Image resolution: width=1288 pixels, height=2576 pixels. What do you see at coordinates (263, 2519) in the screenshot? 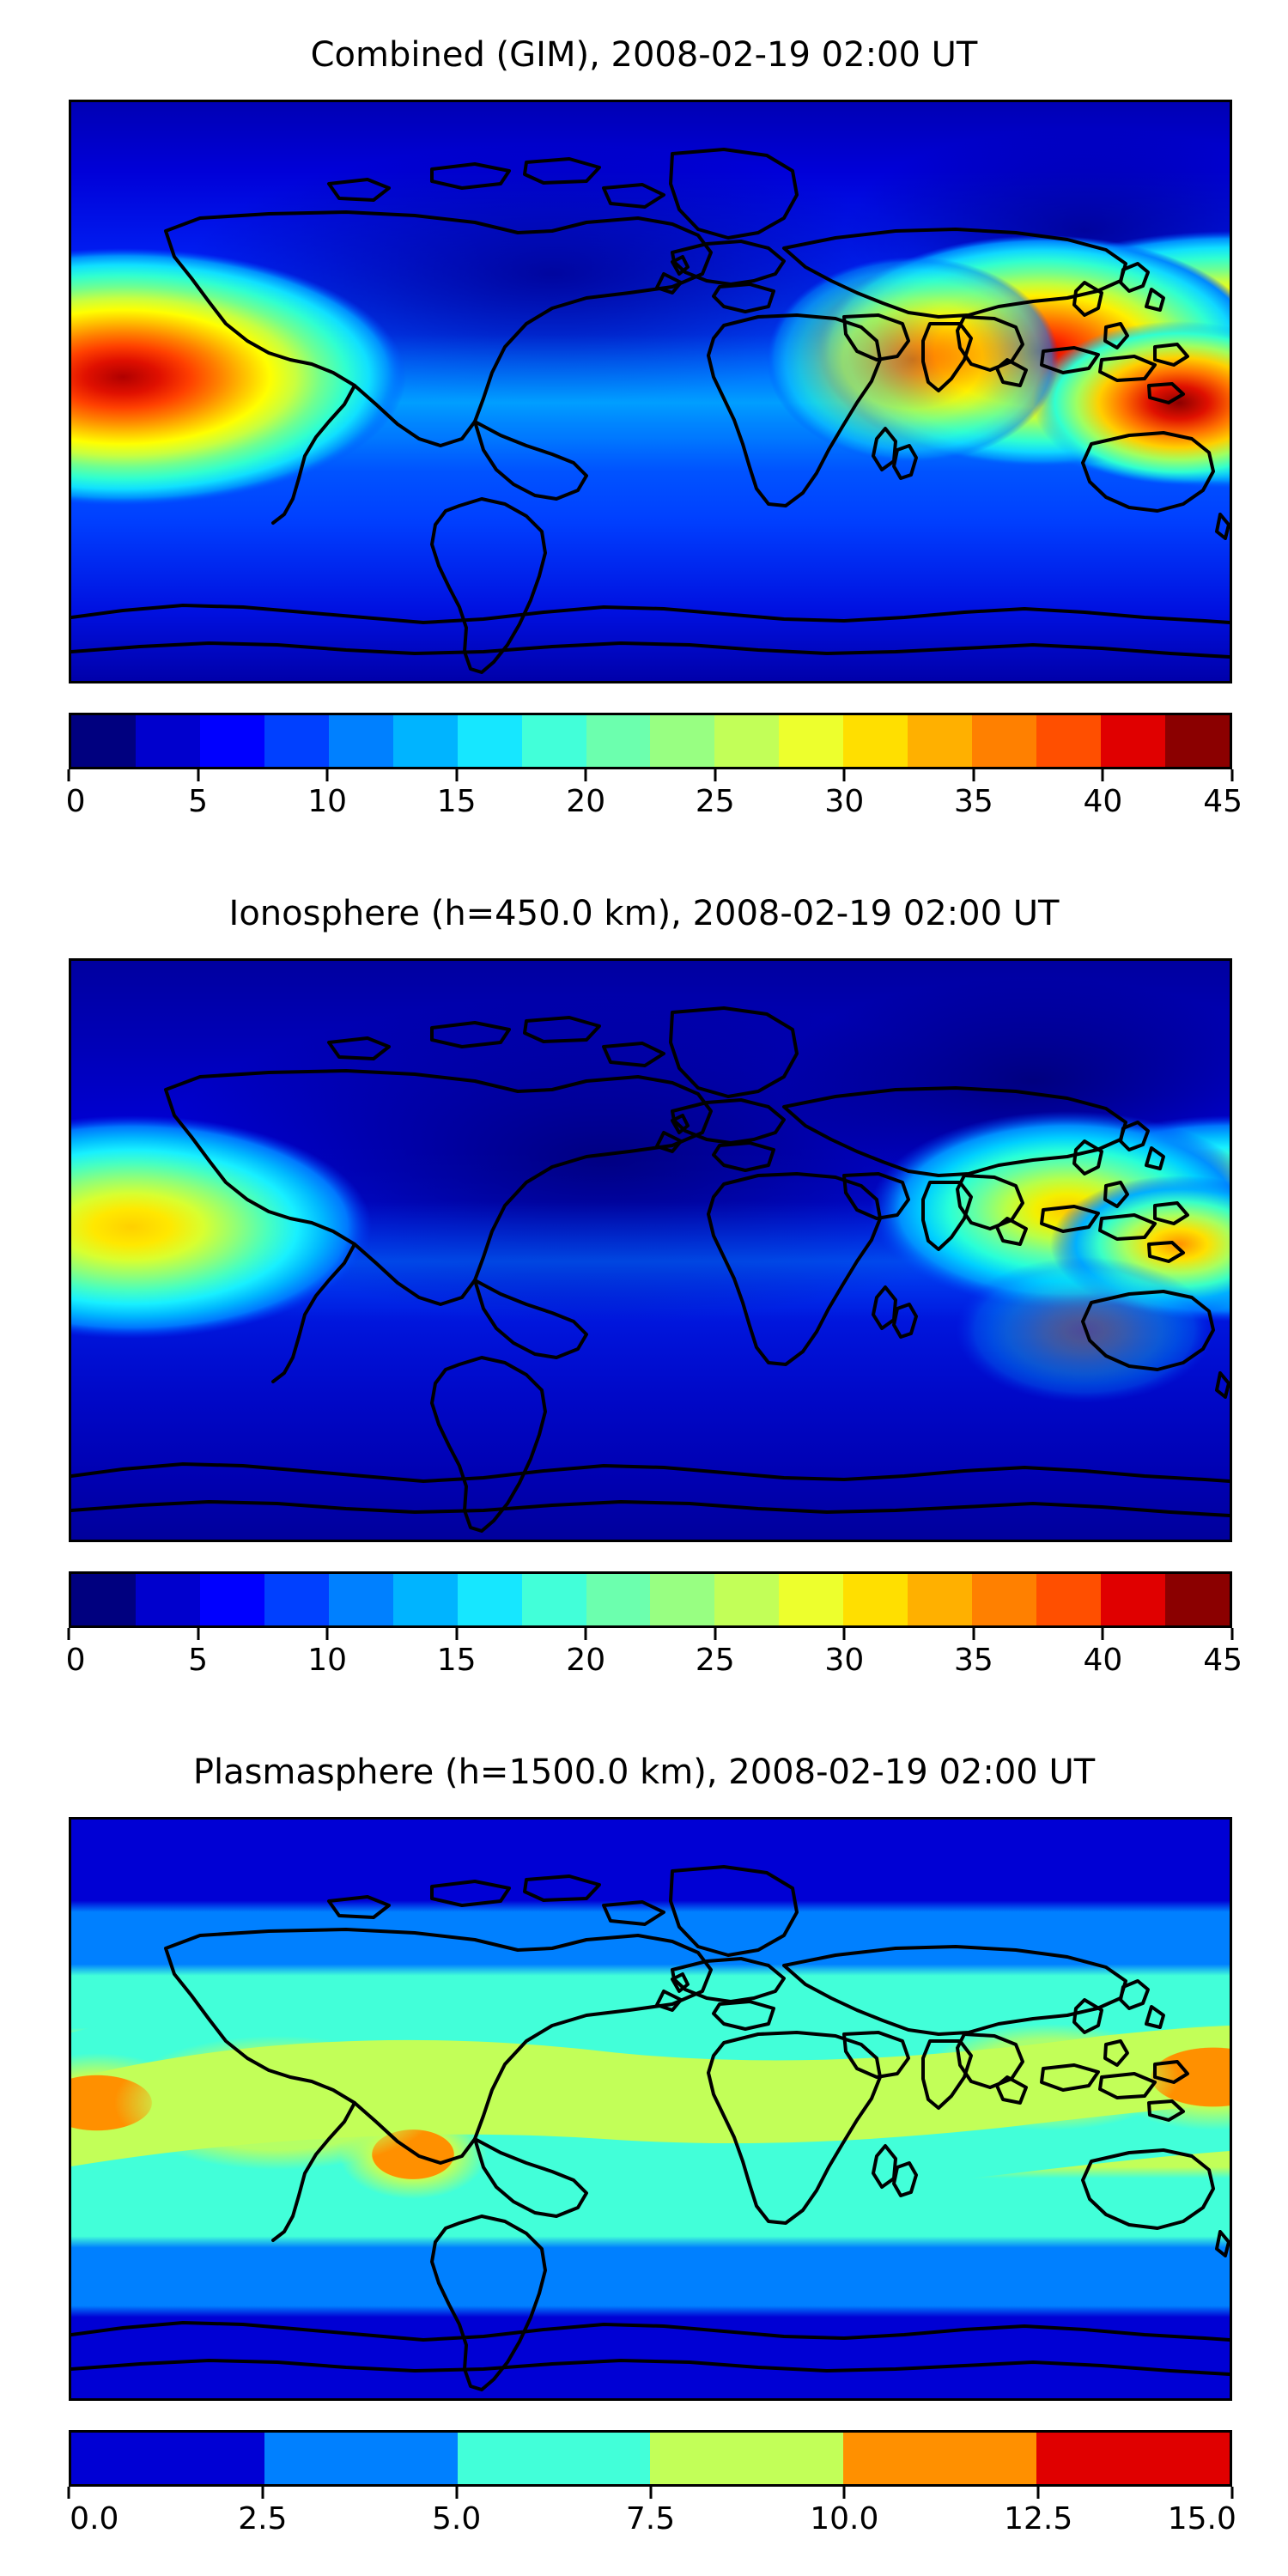
I see `tick-label: 2.5` at bounding box center [263, 2519].